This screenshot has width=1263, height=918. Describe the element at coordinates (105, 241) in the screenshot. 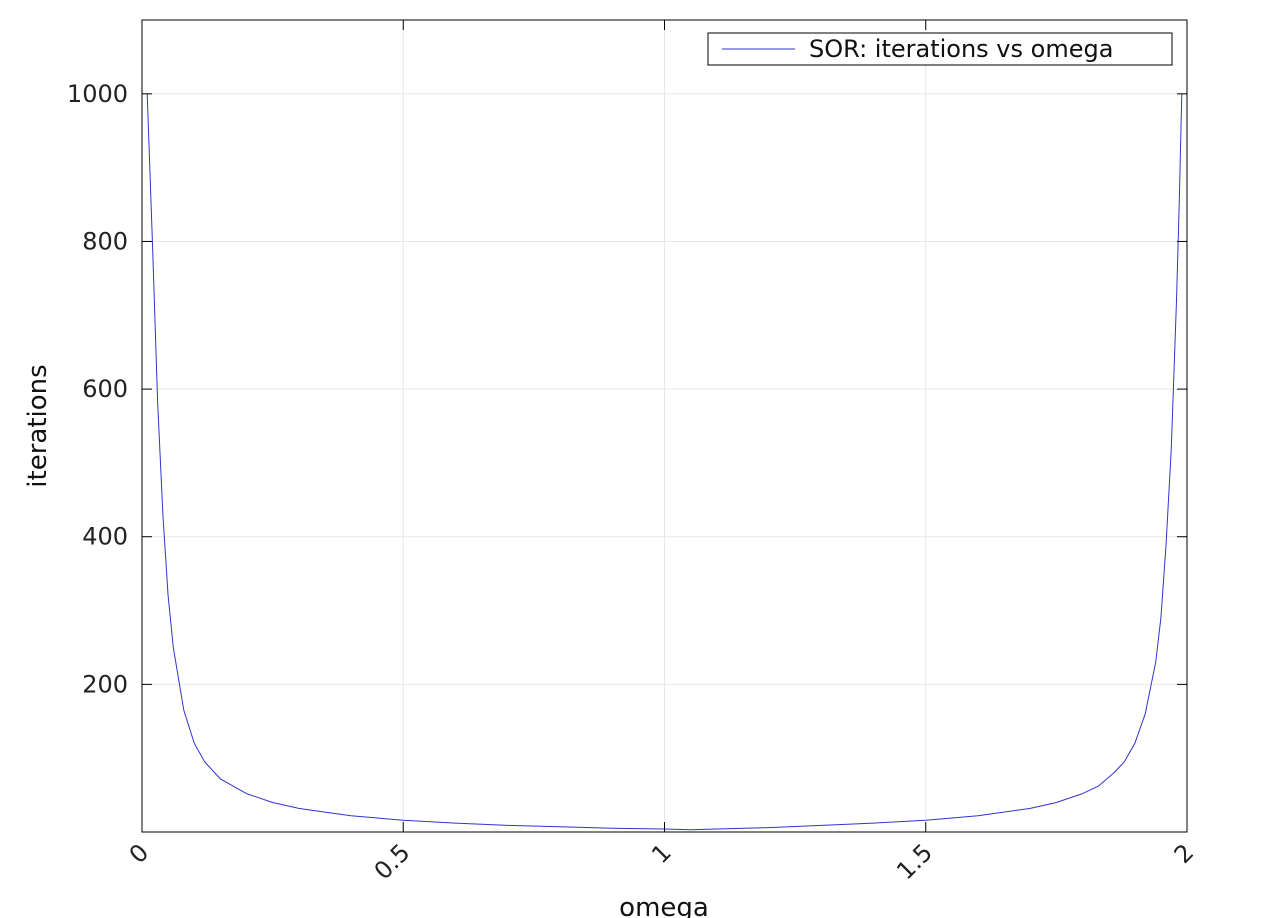

I see `y-tick-label: 800` at that location.